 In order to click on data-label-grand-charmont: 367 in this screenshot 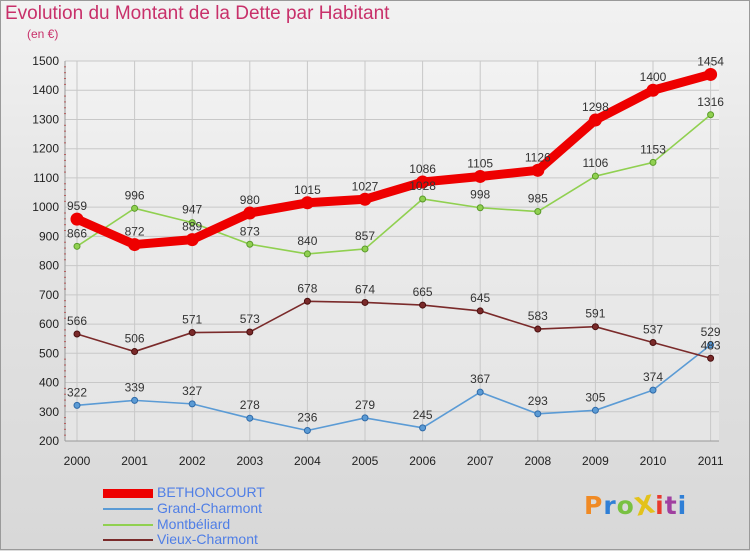, I will do `click(480, 379)`.